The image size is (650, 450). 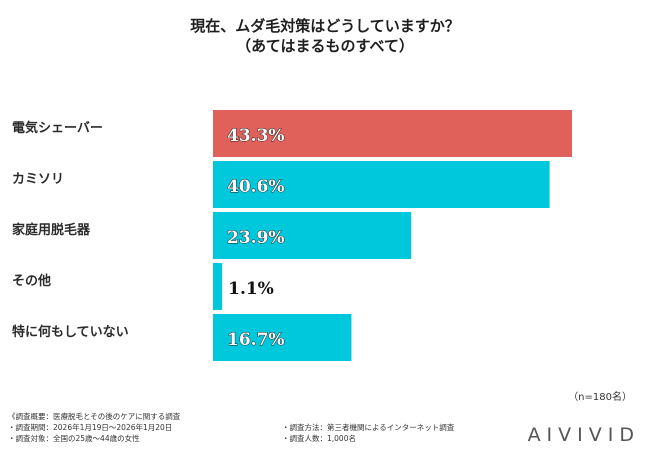 I want to click on value-label: 40.6%, so click(x=256, y=187).